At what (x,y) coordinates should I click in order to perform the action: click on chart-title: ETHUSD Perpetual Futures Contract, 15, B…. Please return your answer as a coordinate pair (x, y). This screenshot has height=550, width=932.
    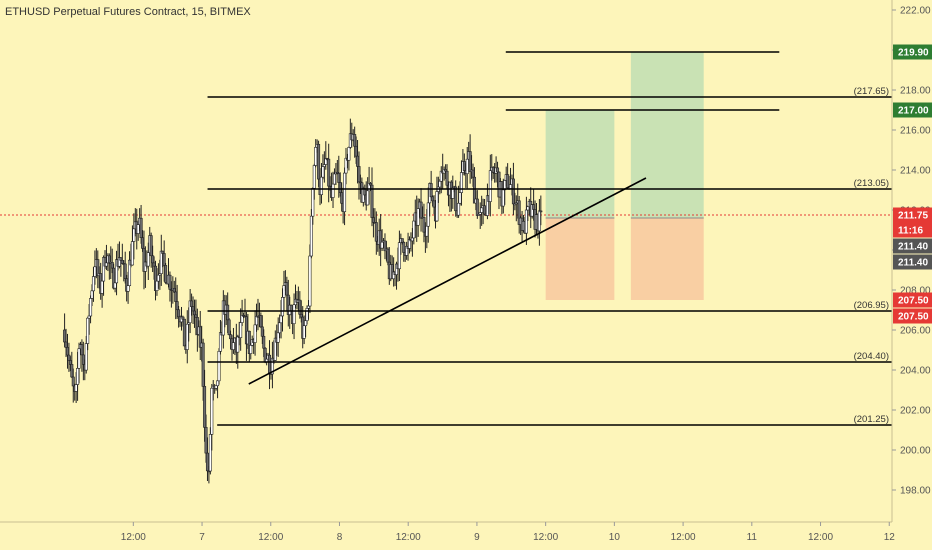
    Looking at the image, I should click on (128, 12).